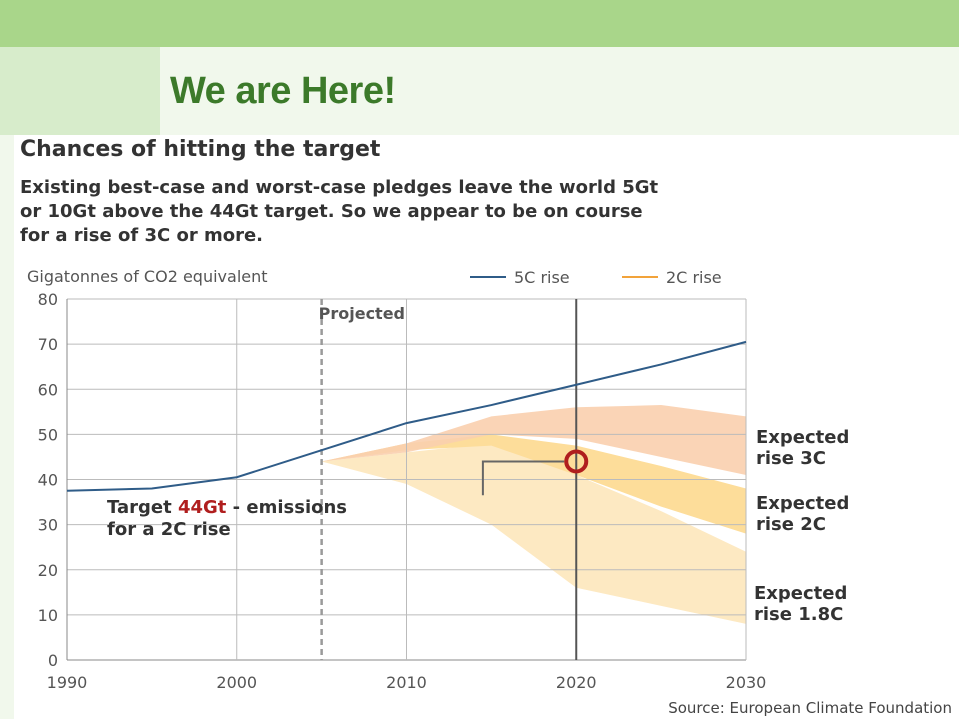 The height and width of the screenshot is (719, 959). What do you see at coordinates (362, 313) in the screenshot?
I see `projected-label: Projected` at bounding box center [362, 313].